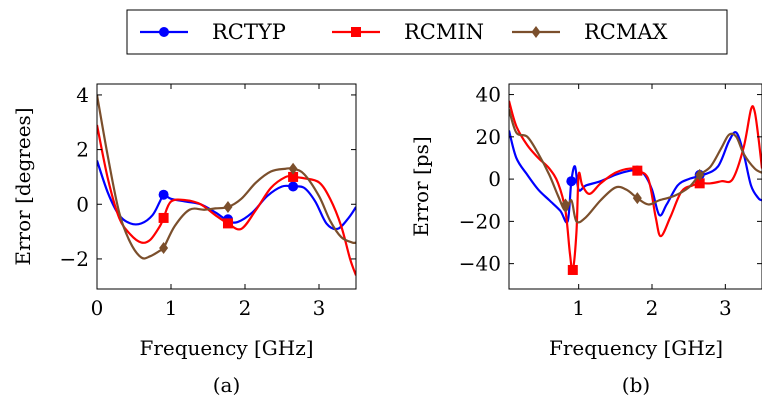  Describe the element at coordinates (23, 186) in the screenshot. I see `y-axis-label: Error [degrees]` at that location.